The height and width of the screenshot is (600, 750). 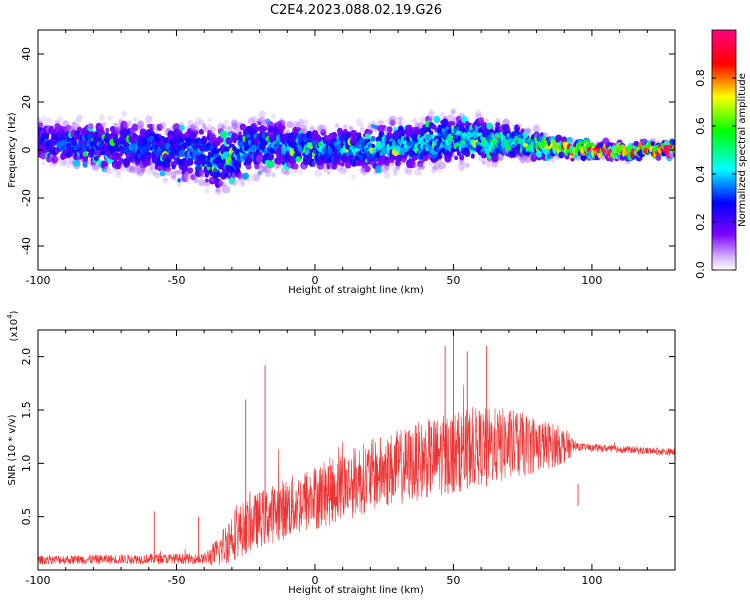 I want to click on colorbar-tick-label: 0.8, so click(x=700, y=78).